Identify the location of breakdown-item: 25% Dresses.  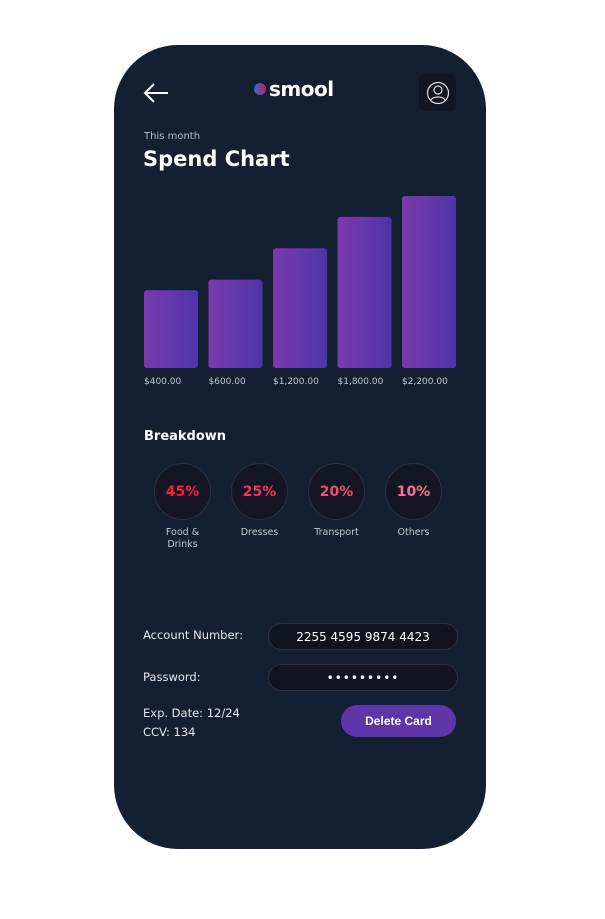
(259, 507).